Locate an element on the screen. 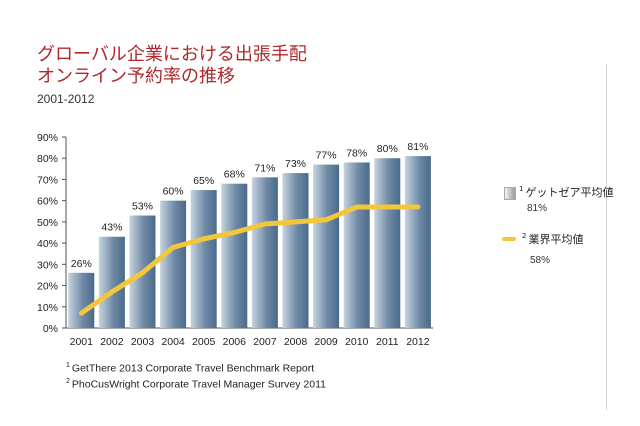 Image resolution: width=640 pixels, height=426 pixels. bar-value-label: 81% is located at coordinates (417, 147).